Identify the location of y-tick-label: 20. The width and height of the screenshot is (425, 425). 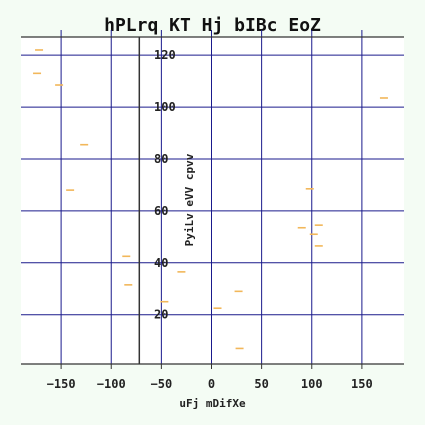
(161, 315).